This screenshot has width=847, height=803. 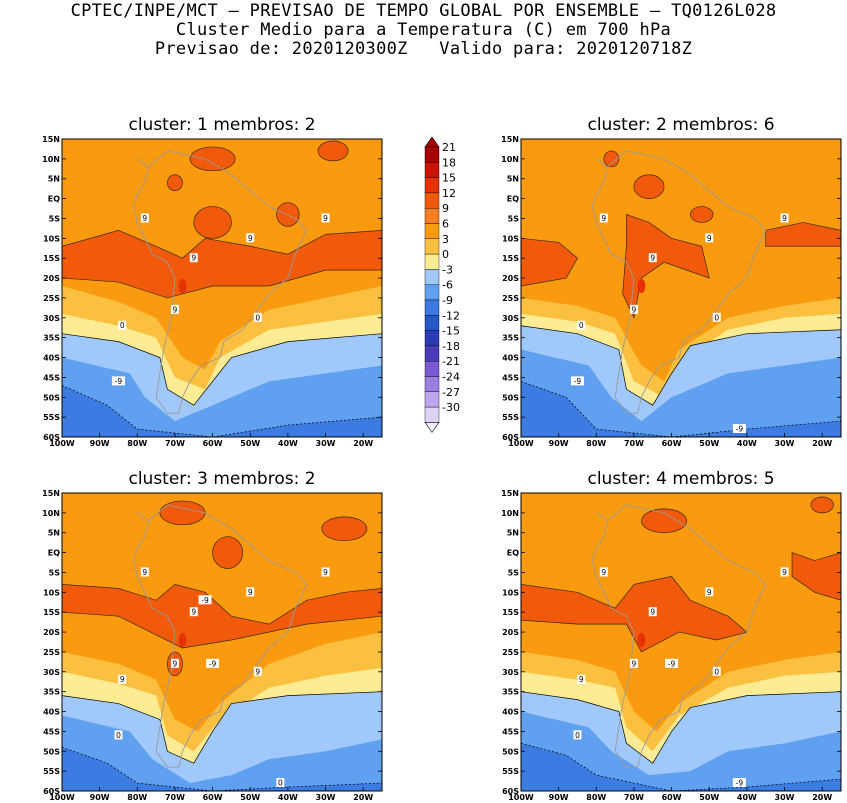 What do you see at coordinates (451, 361) in the screenshot?
I see `colorbar-label: -21` at bounding box center [451, 361].